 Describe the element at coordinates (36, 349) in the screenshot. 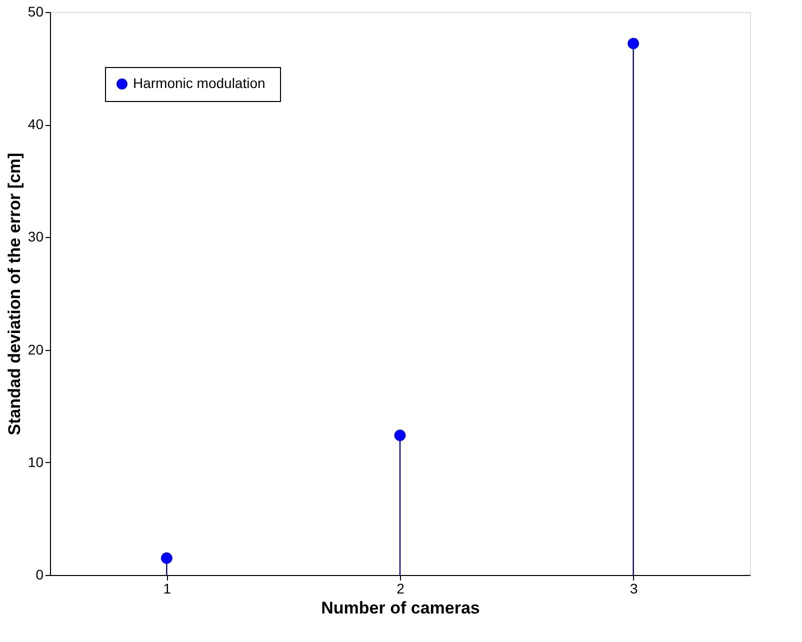

I see `y-tick-label: 20` at that location.